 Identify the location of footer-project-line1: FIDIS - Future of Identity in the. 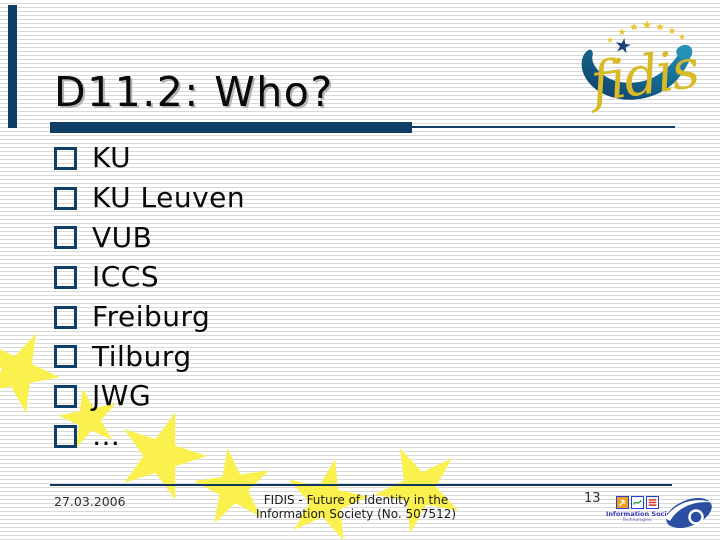
(356, 500).